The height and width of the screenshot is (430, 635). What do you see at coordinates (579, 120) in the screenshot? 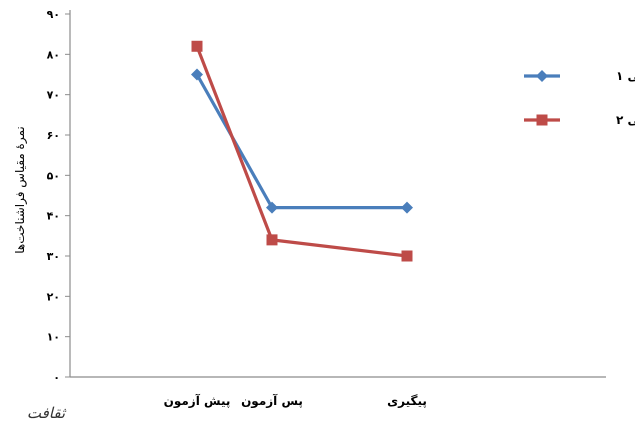
I see `legend-item: آزمودنی ۲` at bounding box center [579, 120].